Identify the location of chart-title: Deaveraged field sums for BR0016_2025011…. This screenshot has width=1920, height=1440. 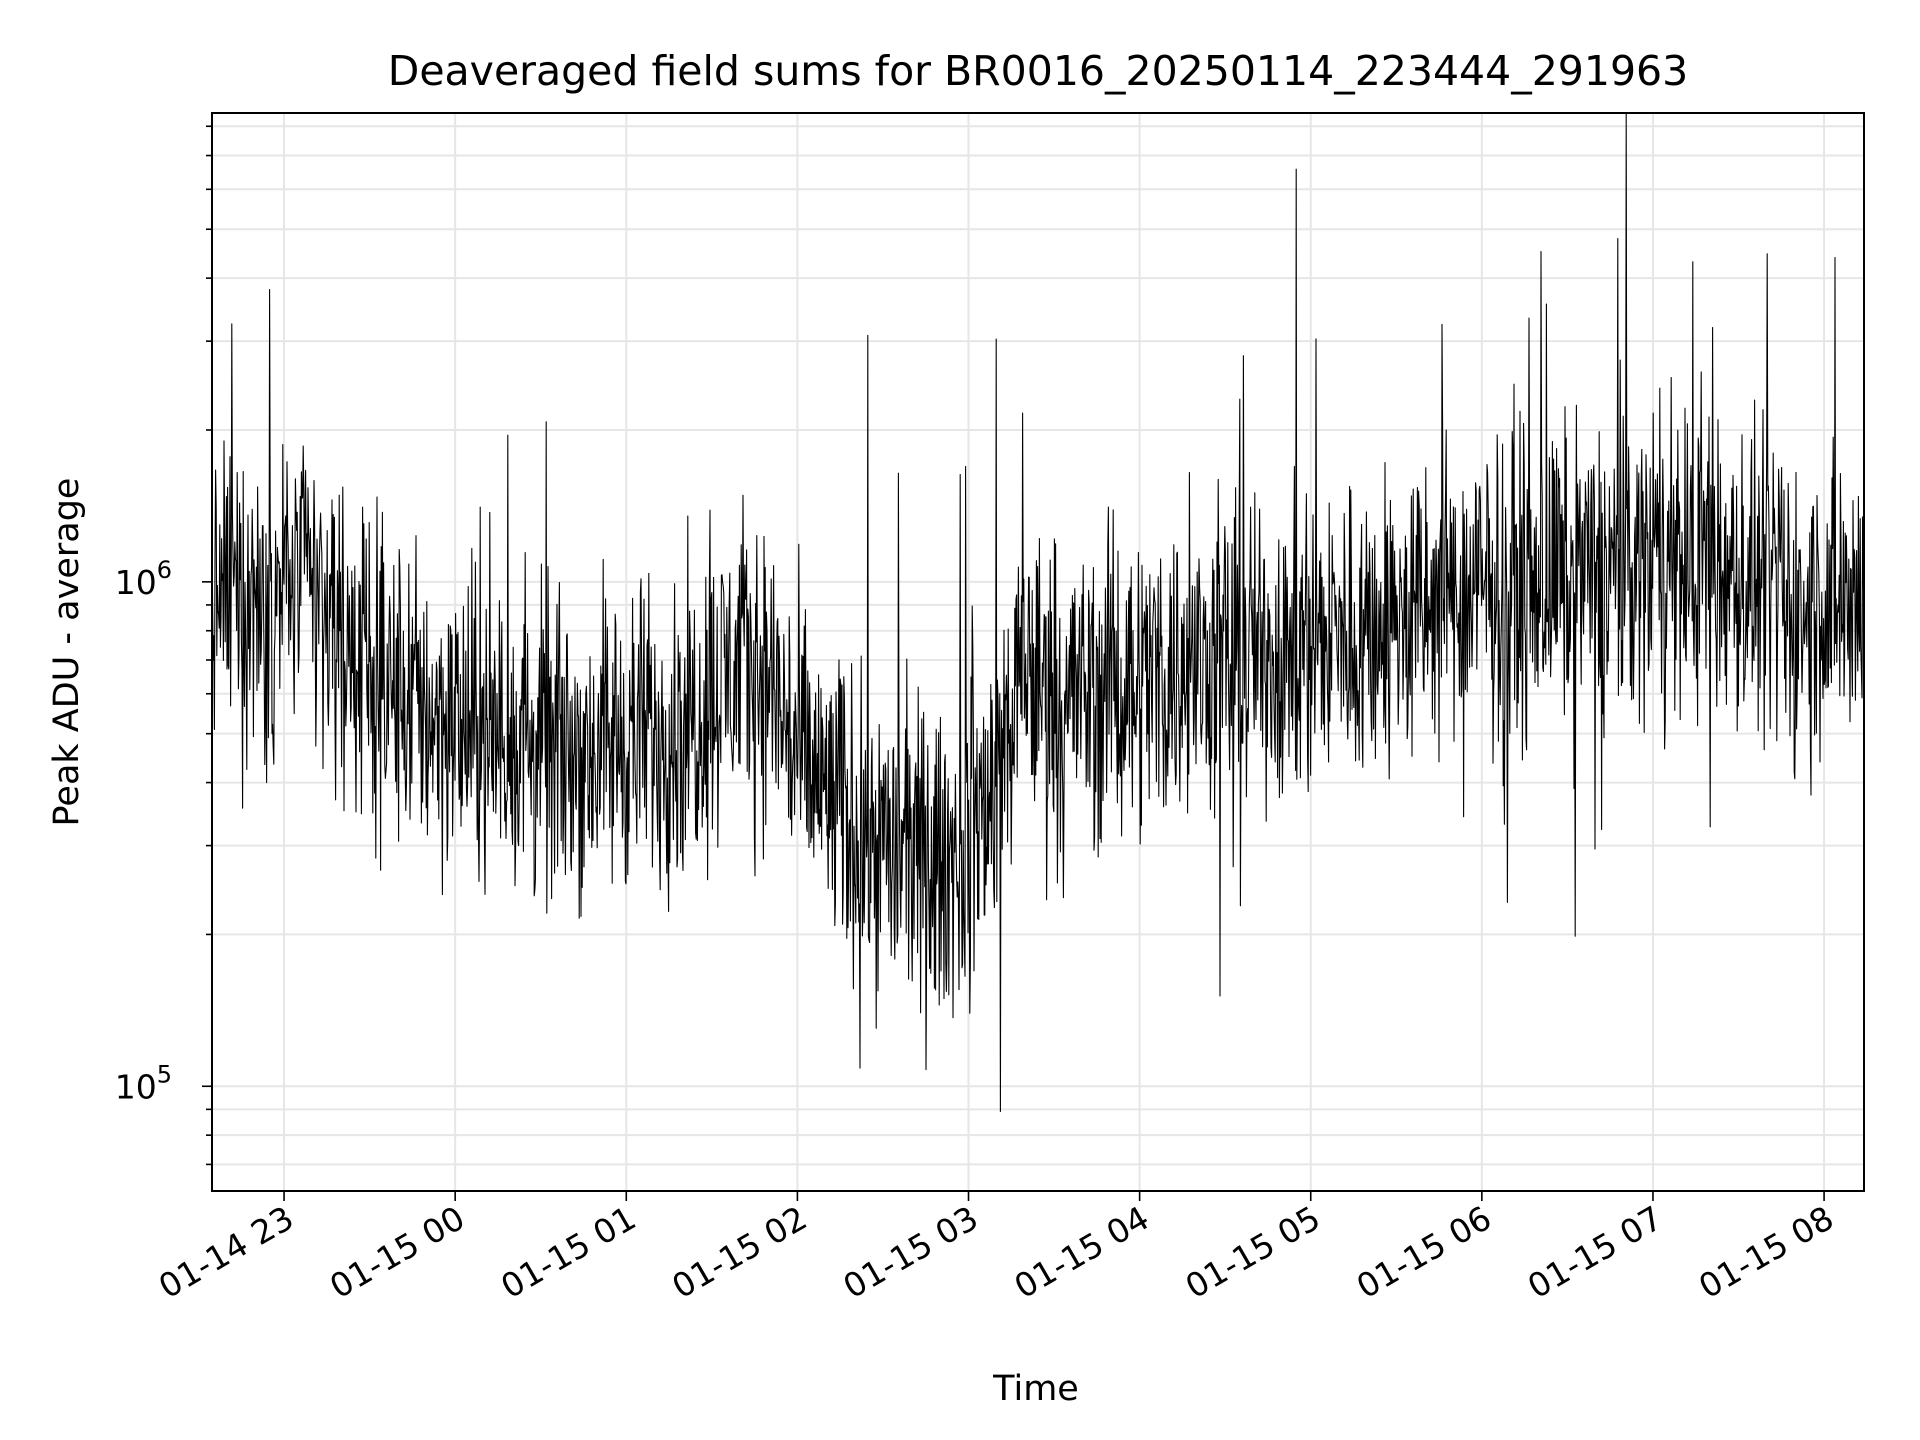
(1038, 71).